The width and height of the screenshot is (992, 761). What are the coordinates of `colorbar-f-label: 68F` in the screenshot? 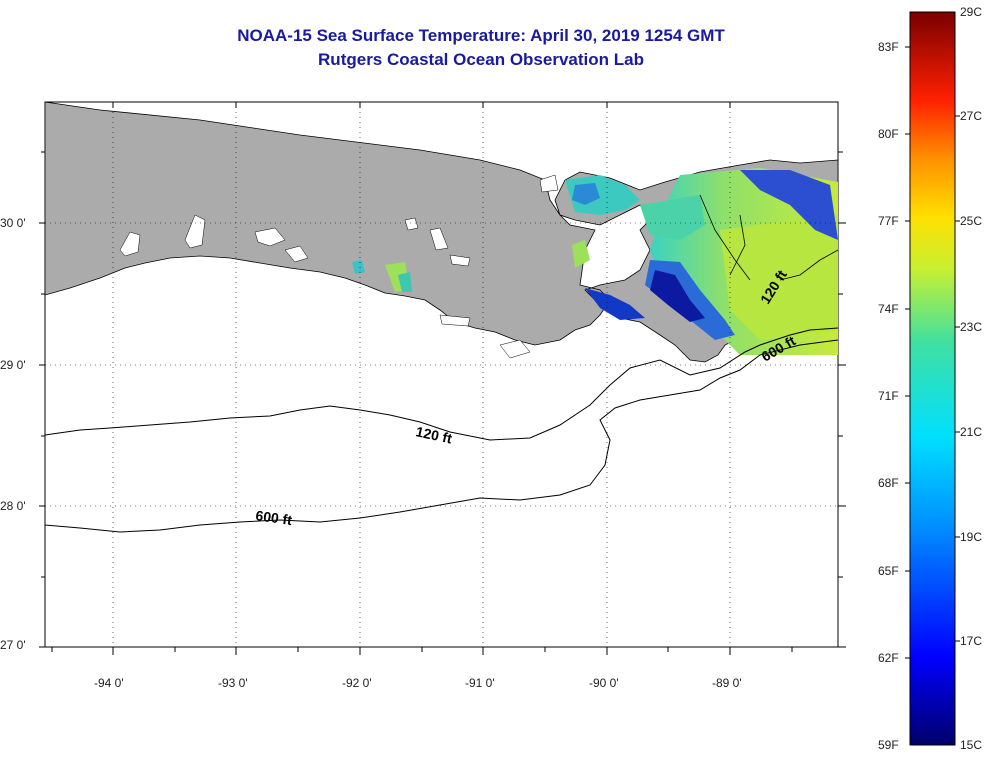 It's located at (888, 483).